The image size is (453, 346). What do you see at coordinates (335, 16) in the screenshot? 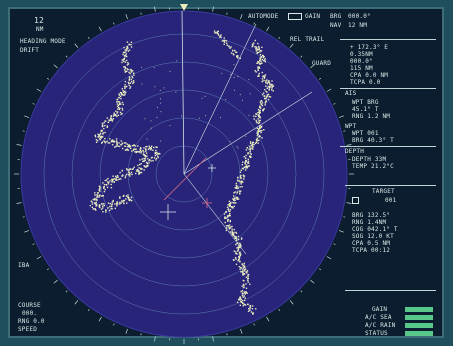
I see `brg-label: BRG` at bounding box center [335, 16].